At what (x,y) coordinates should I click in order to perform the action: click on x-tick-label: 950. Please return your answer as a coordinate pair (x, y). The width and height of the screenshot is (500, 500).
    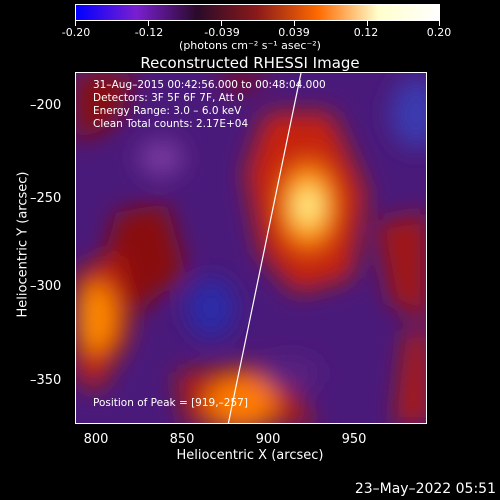
    Looking at the image, I should click on (354, 439).